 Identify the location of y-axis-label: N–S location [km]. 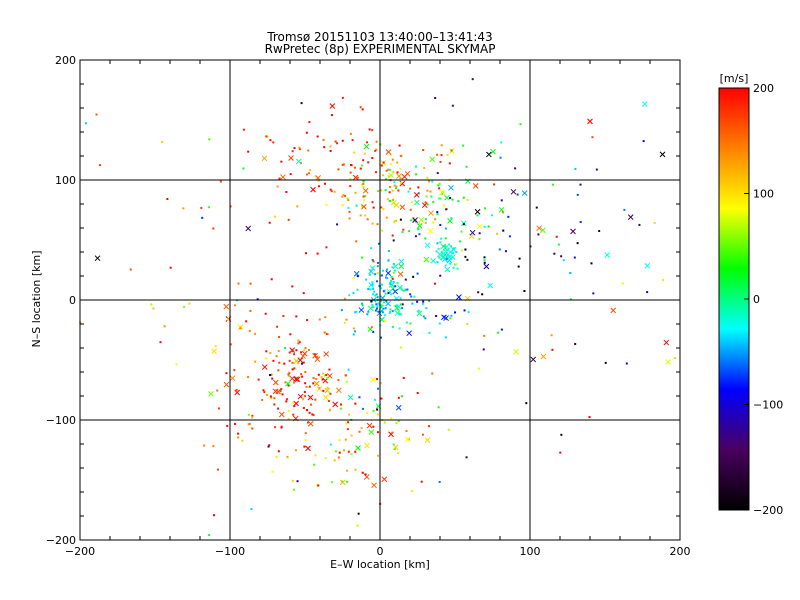
(36, 298).